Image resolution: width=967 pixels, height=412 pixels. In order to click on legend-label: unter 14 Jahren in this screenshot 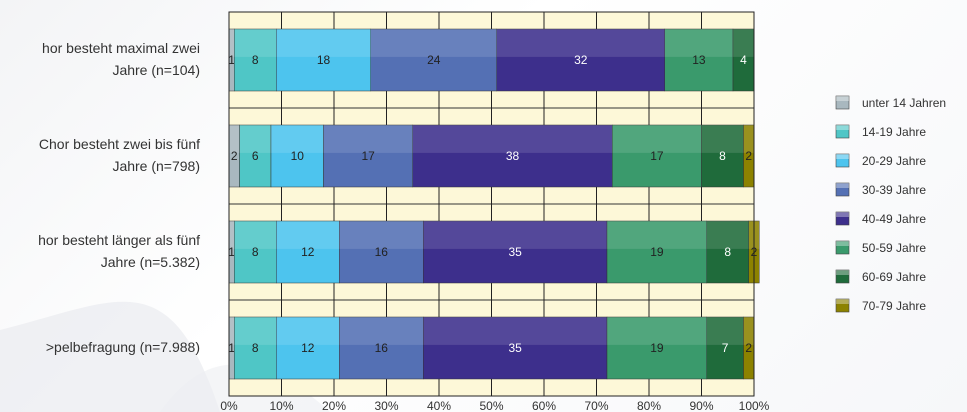, I will do `click(904, 103)`.